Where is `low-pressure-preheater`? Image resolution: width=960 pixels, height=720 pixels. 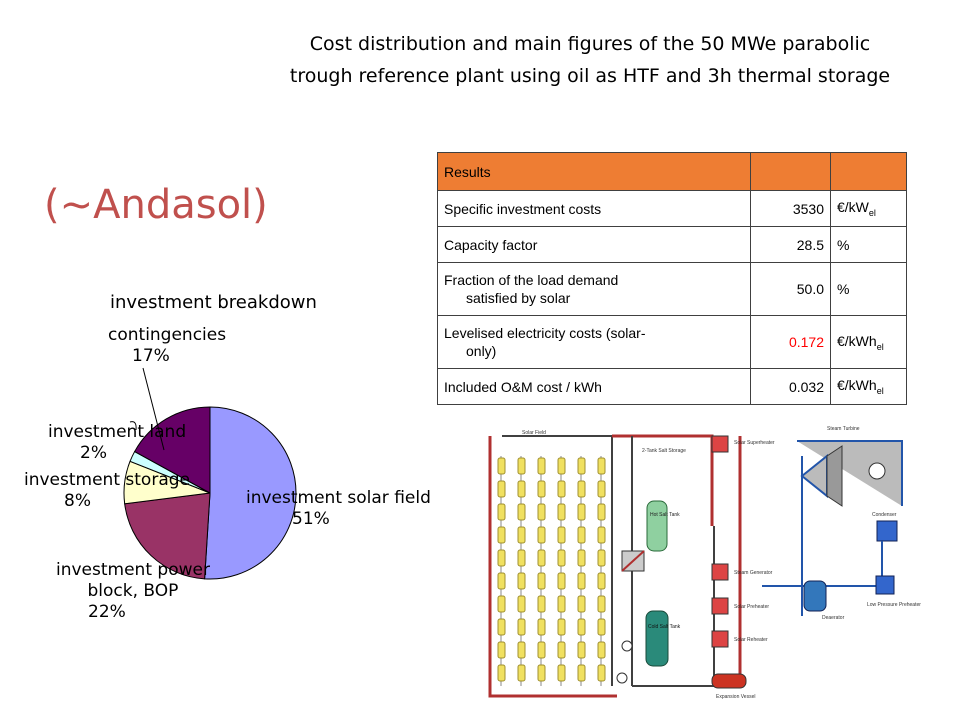 low-pressure-preheater is located at coordinates (885, 585).